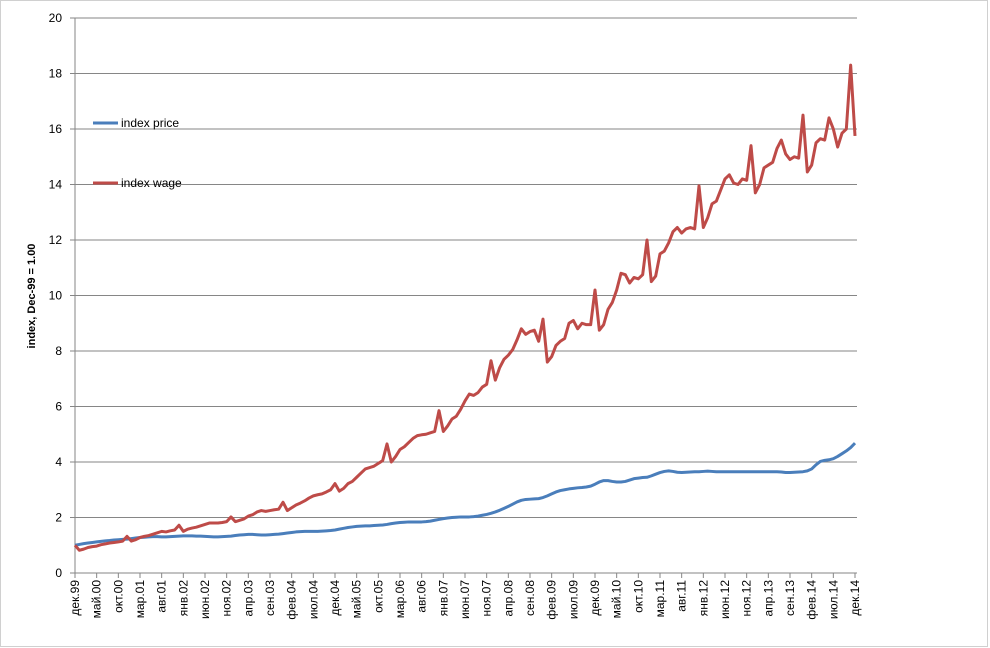 The image size is (990, 648). I want to click on y-axis-title: index, Dec-99 = 1.00, so click(32, 296).